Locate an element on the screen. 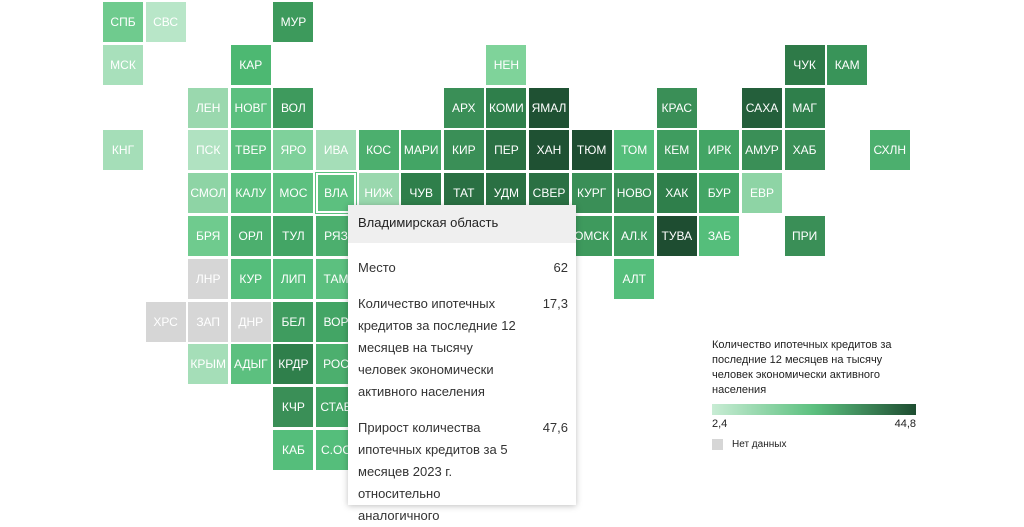 The height and width of the screenshot is (527, 1024). region-tile: НОВО is located at coordinates (634, 193).